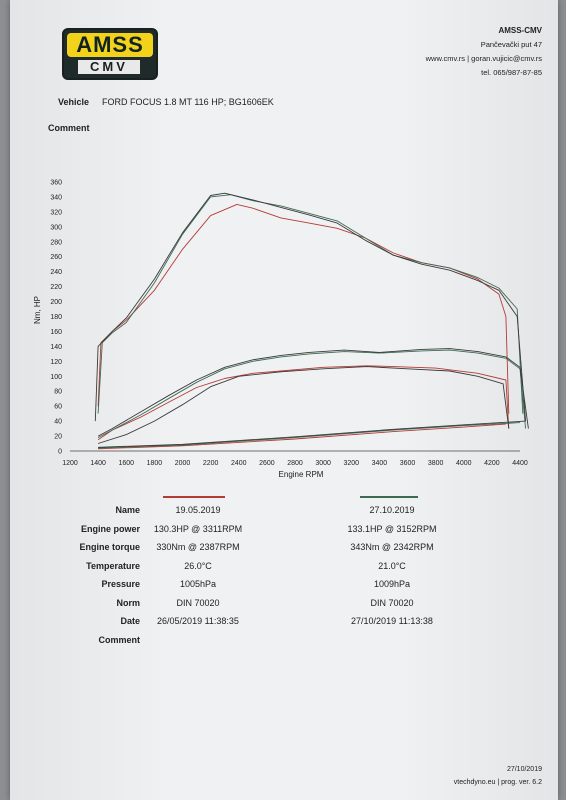  I want to click on x-tick-label: 1800, so click(155, 463).